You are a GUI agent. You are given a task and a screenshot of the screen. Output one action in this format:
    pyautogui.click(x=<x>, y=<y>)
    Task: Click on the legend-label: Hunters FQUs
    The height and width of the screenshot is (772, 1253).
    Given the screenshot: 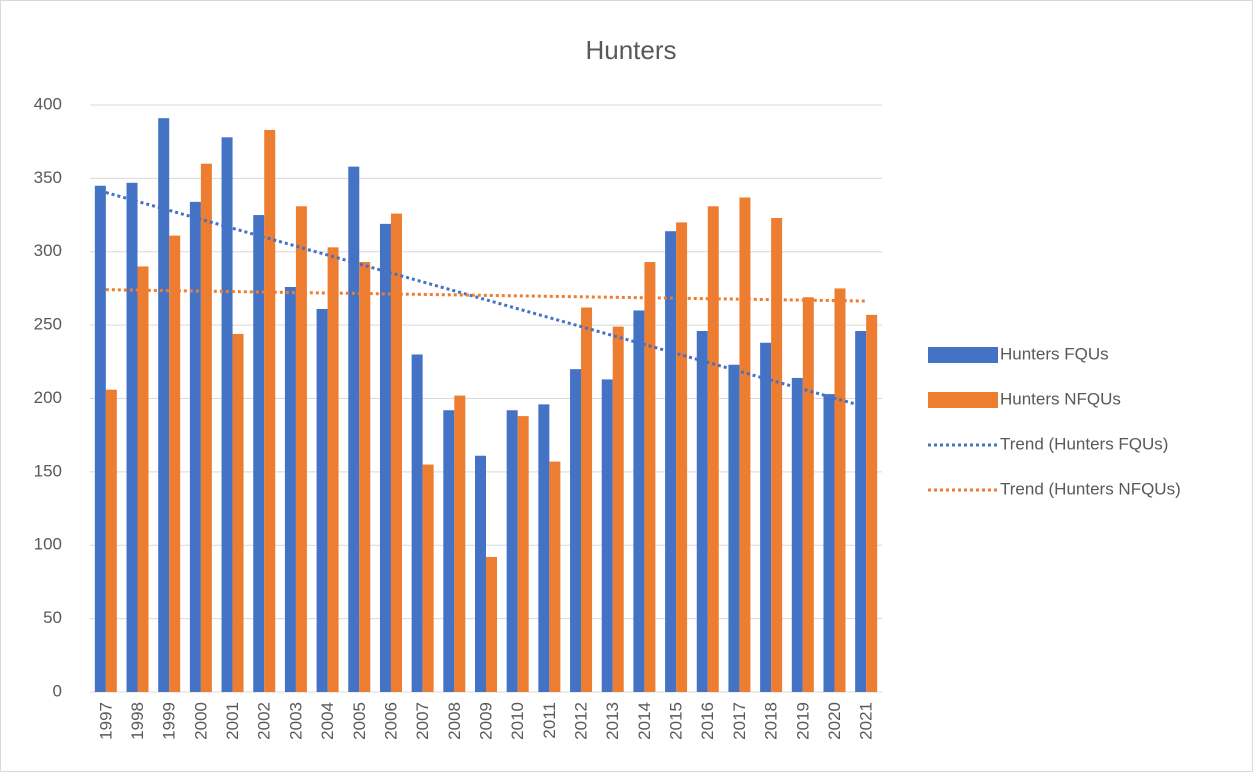 What is the action you would take?
    pyautogui.click(x=1054, y=353)
    